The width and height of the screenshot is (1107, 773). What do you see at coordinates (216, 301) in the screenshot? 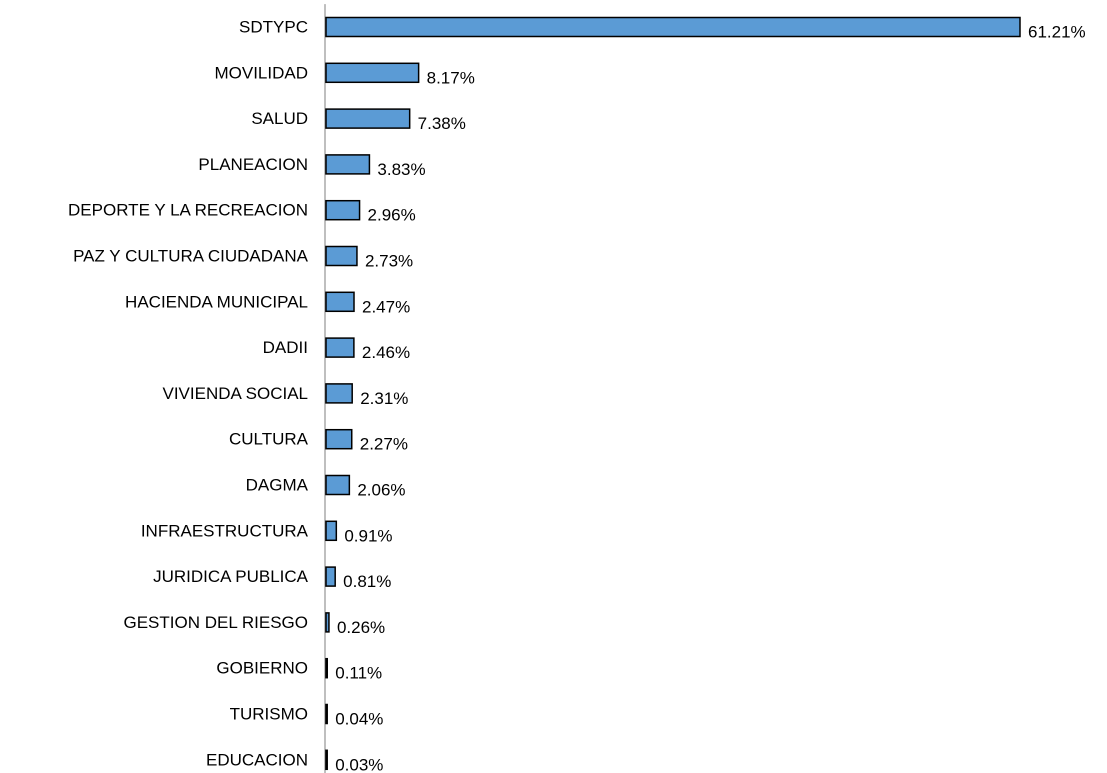
I see `category-label: HACIENDA MUNICIPAL` at bounding box center [216, 301].